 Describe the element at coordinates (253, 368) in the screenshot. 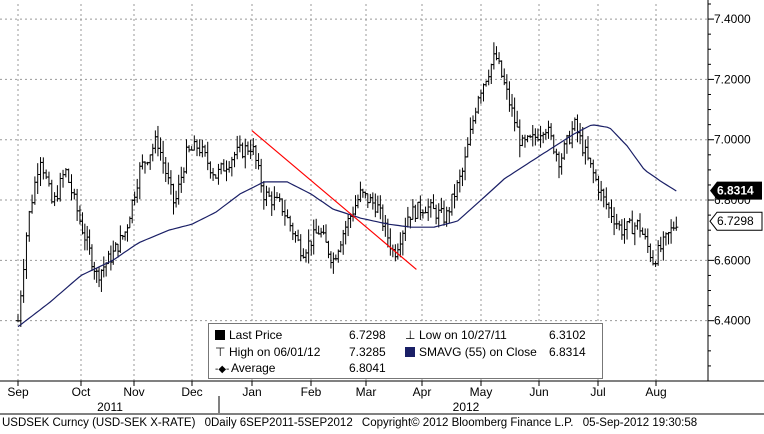

I see `legend-average-label: Average` at that location.